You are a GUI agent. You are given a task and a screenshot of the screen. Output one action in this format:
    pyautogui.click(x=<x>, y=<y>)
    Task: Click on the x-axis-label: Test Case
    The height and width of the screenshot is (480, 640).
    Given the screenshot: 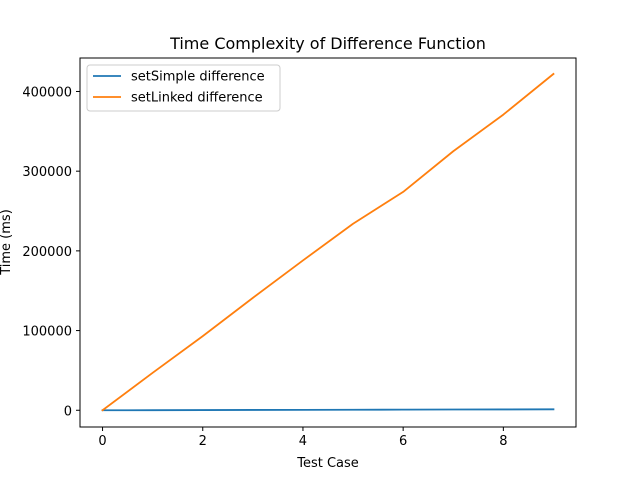 What is the action you would take?
    pyautogui.click(x=327, y=463)
    